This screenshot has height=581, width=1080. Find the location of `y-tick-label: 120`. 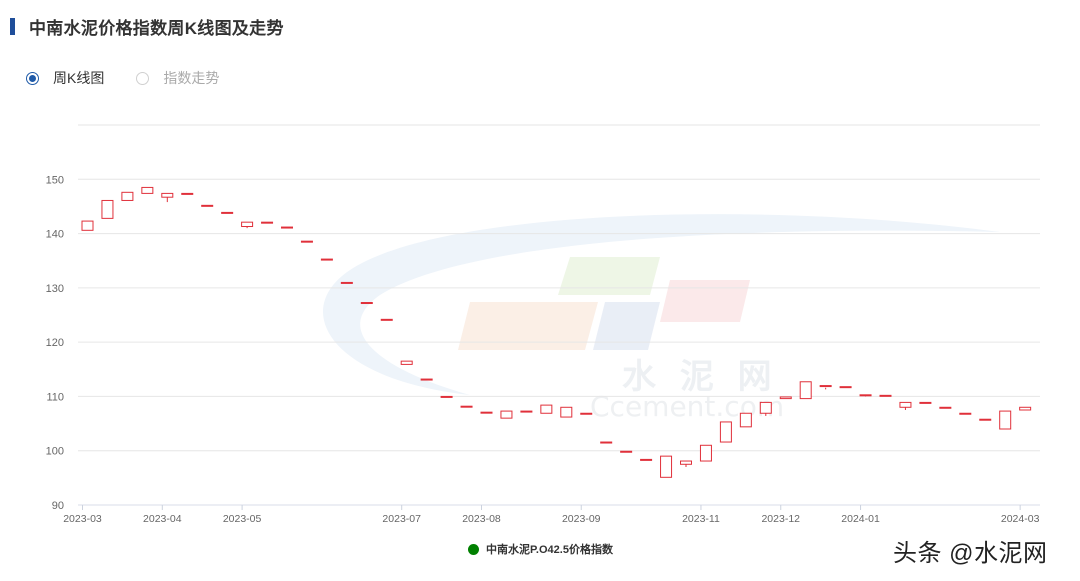

y-tick-label: 120 is located at coordinates (55, 343).